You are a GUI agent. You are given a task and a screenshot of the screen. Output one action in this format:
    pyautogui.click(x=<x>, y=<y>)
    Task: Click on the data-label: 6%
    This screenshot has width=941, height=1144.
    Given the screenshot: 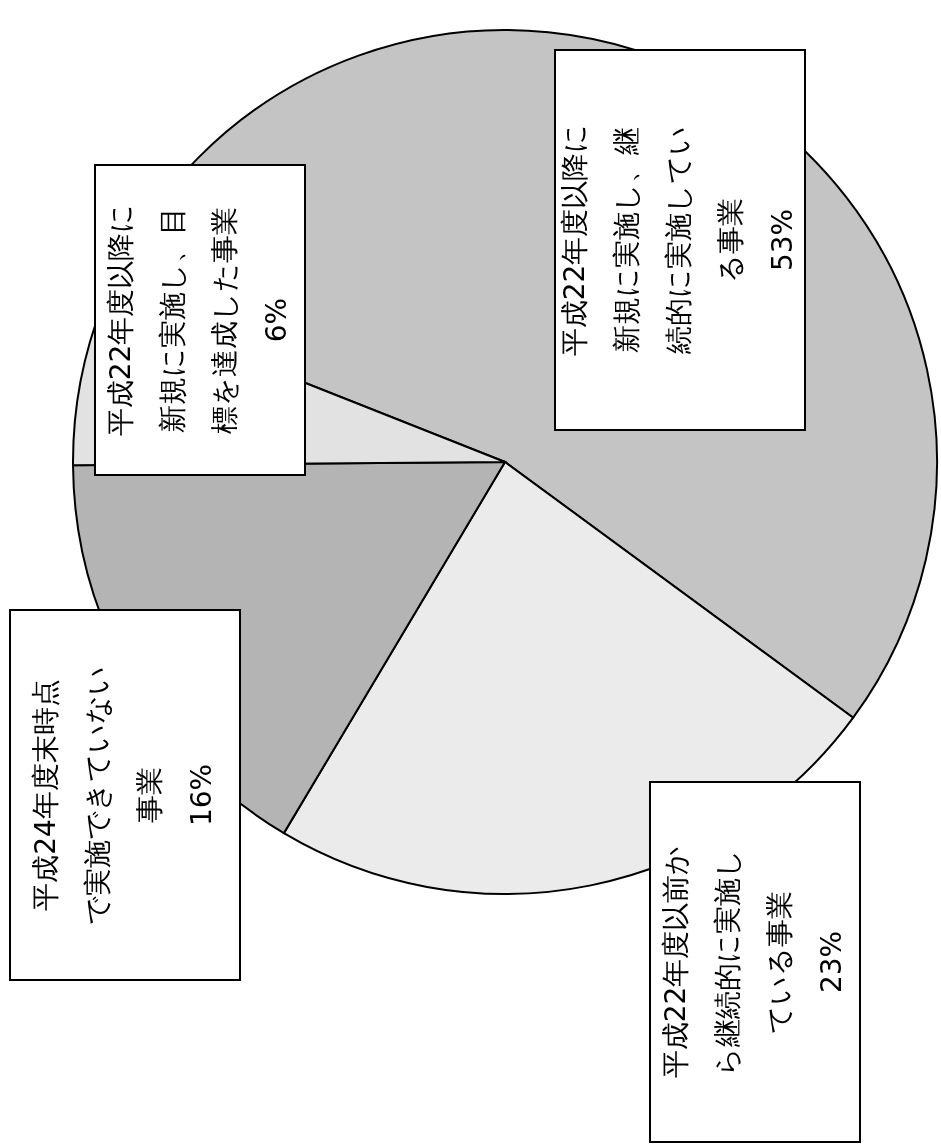 What is the action you would take?
    pyautogui.click(x=276, y=320)
    